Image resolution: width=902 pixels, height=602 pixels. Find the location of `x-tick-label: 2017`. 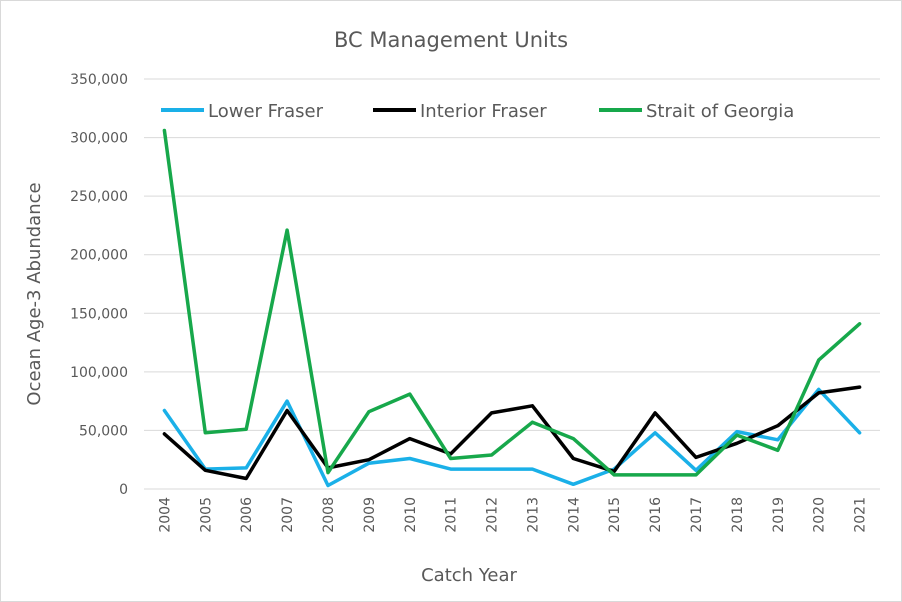

x-tick-label: 2017 is located at coordinates (697, 515).